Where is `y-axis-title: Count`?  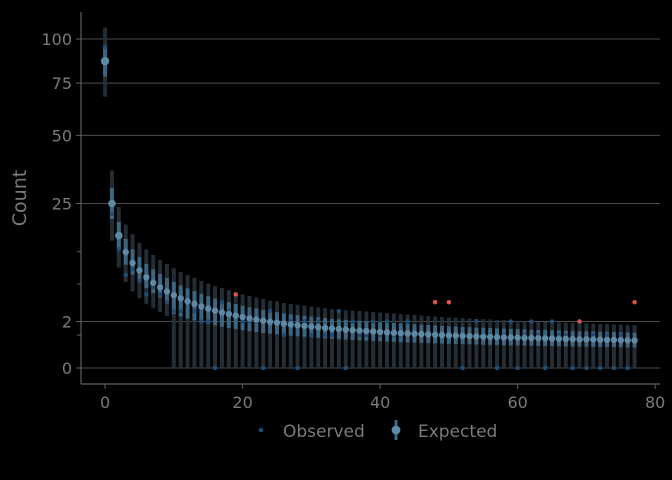 y-axis-title: Count is located at coordinates (20, 198).